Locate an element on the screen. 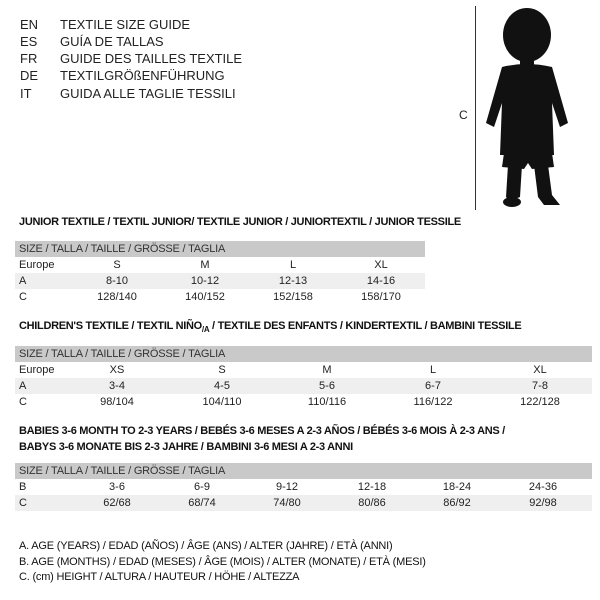 Image resolution: width=600 pixels, height=600 pixels. cell: 158/170 is located at coordinates (381, 297).